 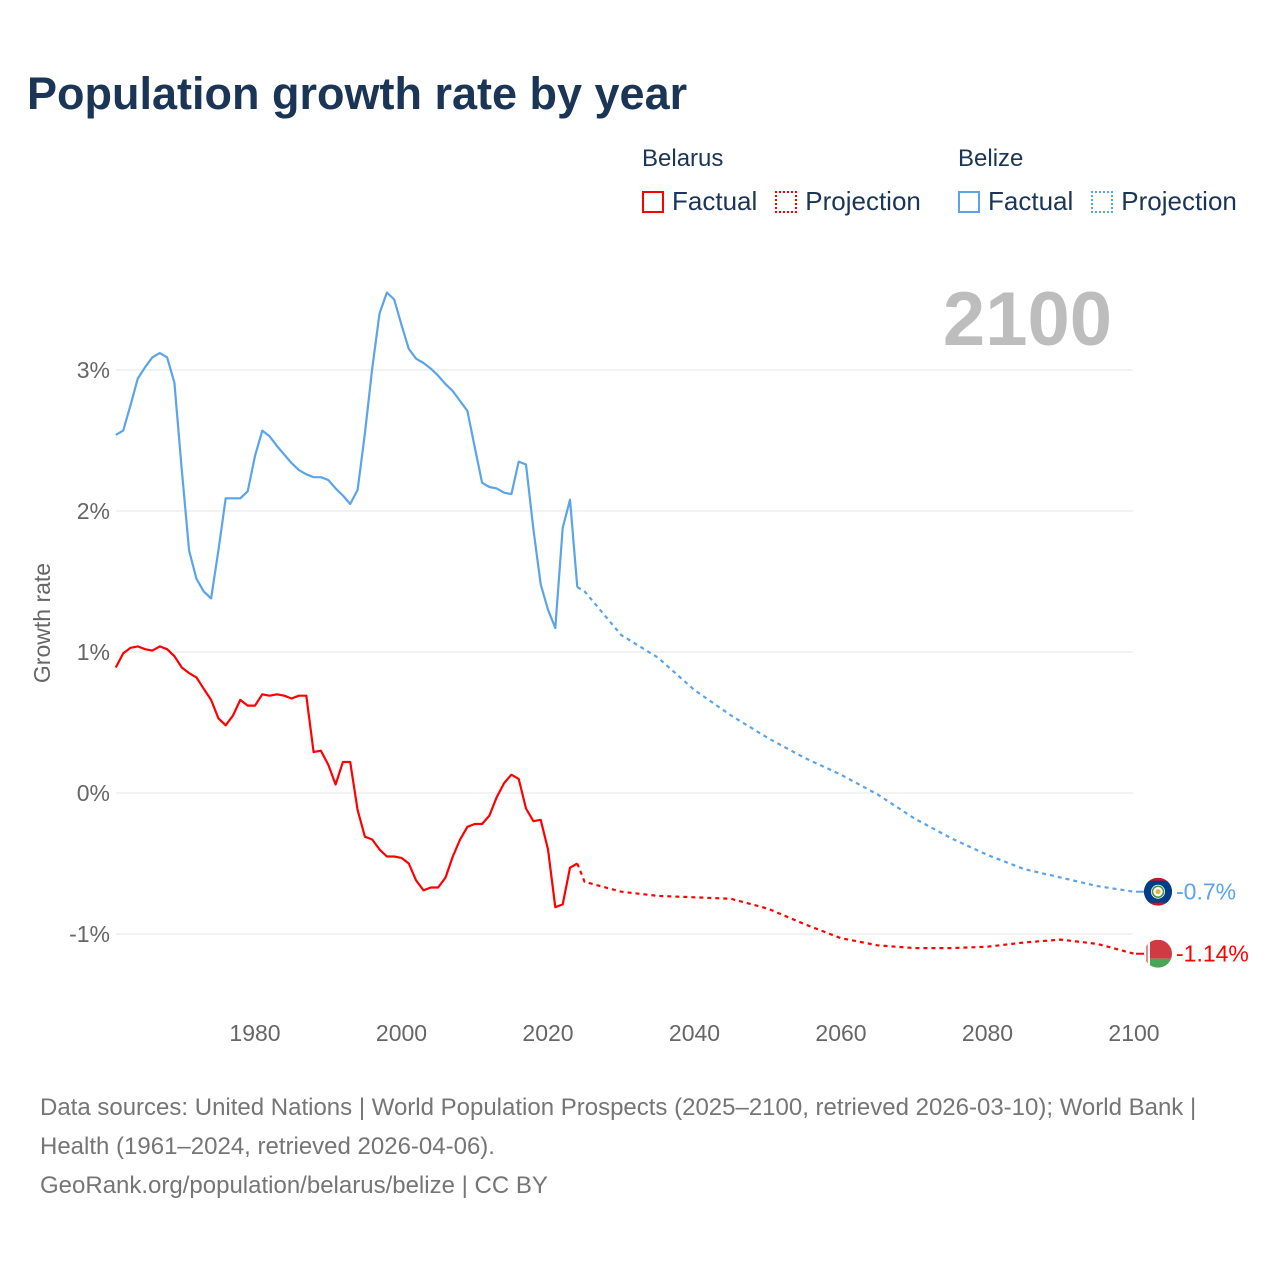 What do you see at coordinates (1027, 319) in the screenshot?
I see `year-display: 2100` at bounding box center [1027, 319].